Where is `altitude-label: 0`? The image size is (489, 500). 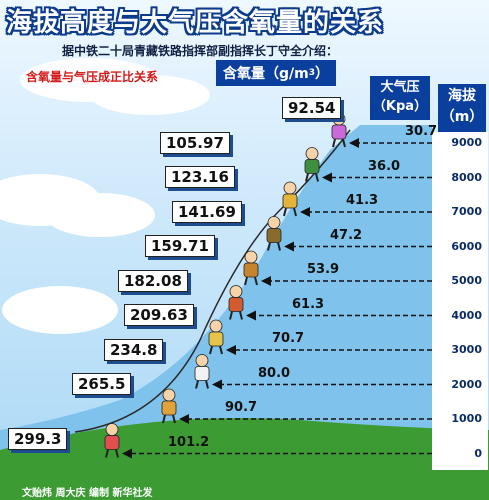
altitude-label: 0 is located at coordinates (478, 453).